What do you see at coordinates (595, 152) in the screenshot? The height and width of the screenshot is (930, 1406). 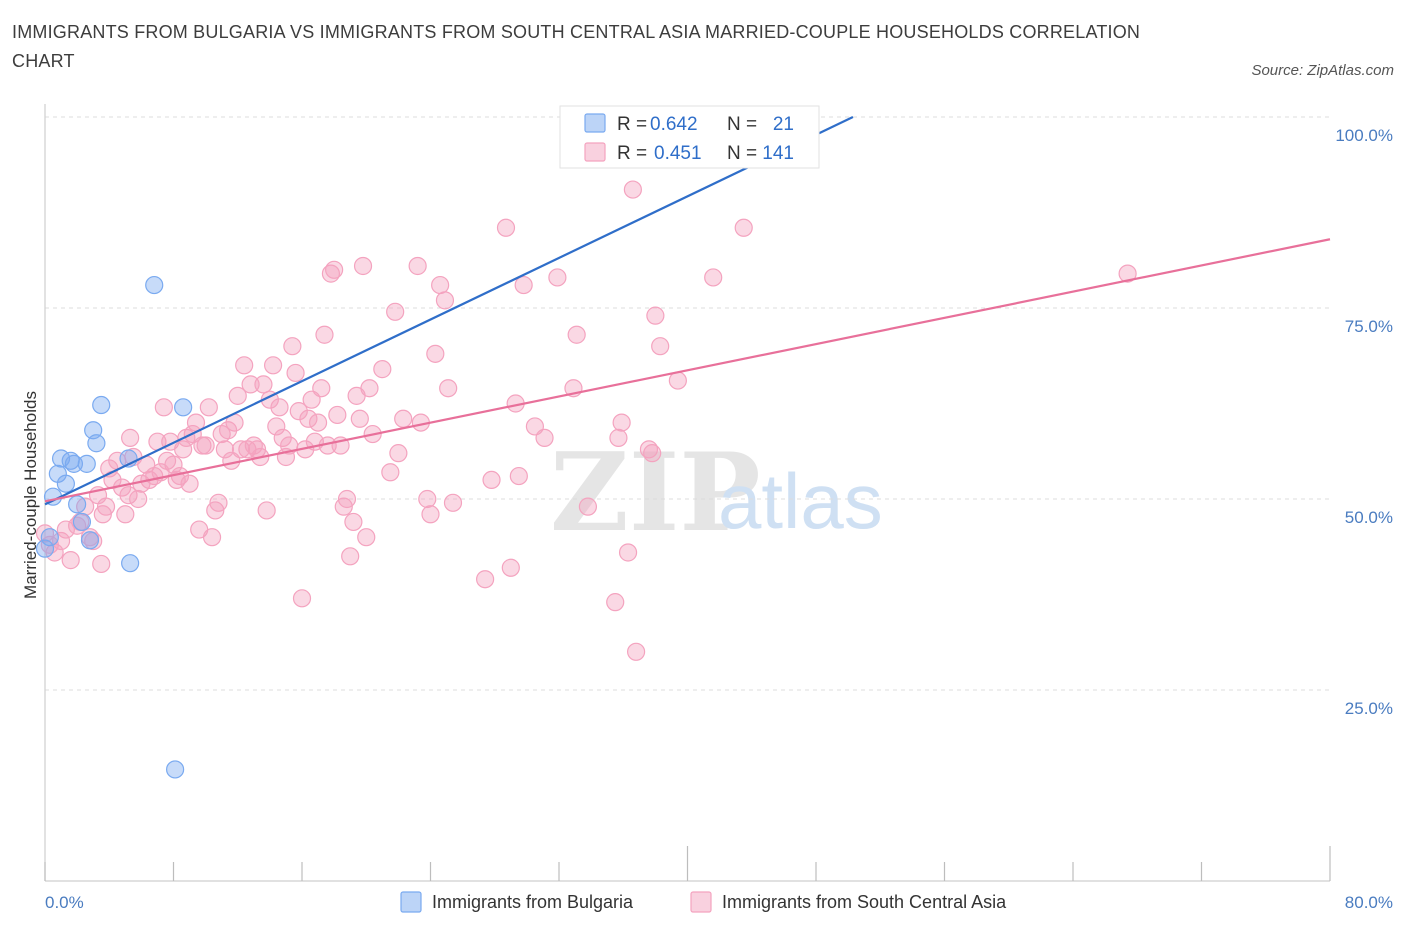 I see `stat-swatch-south-central-asia` at bounding box center [595, 152].